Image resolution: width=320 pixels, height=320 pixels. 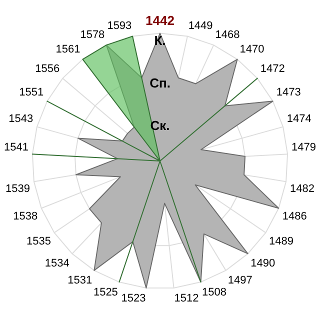 What do you see at coordinates (80, 280) in the screenshot?
I see `spoke-label: 1531` at bounding box center [80, 280].